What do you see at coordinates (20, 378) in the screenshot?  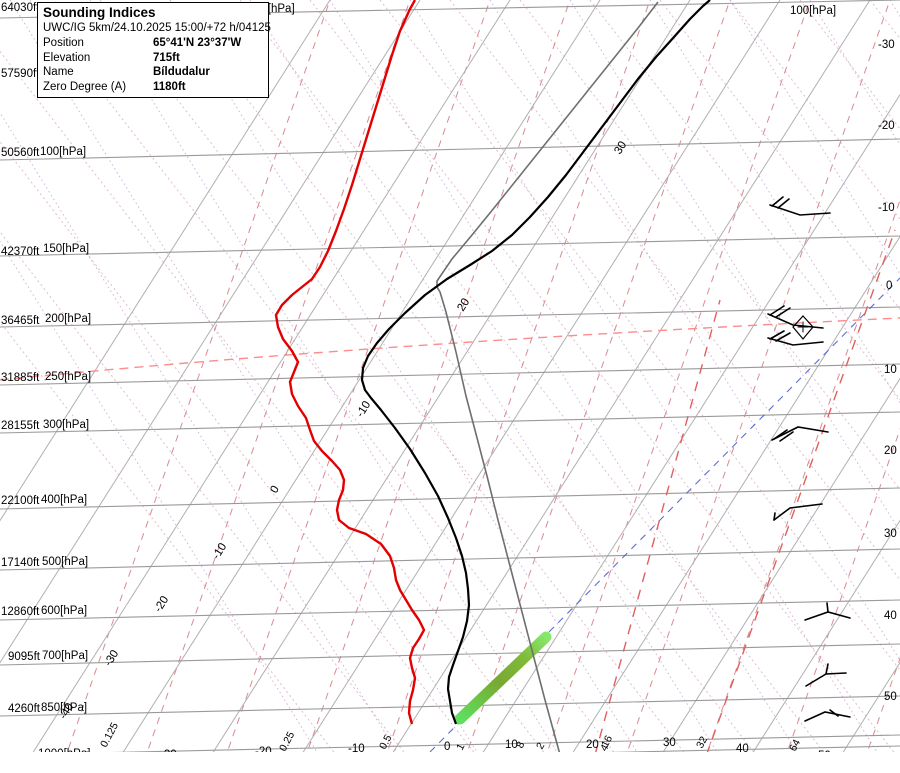 I see `altitude-label-31885: 31885ft` at bounding box center [20, 378].